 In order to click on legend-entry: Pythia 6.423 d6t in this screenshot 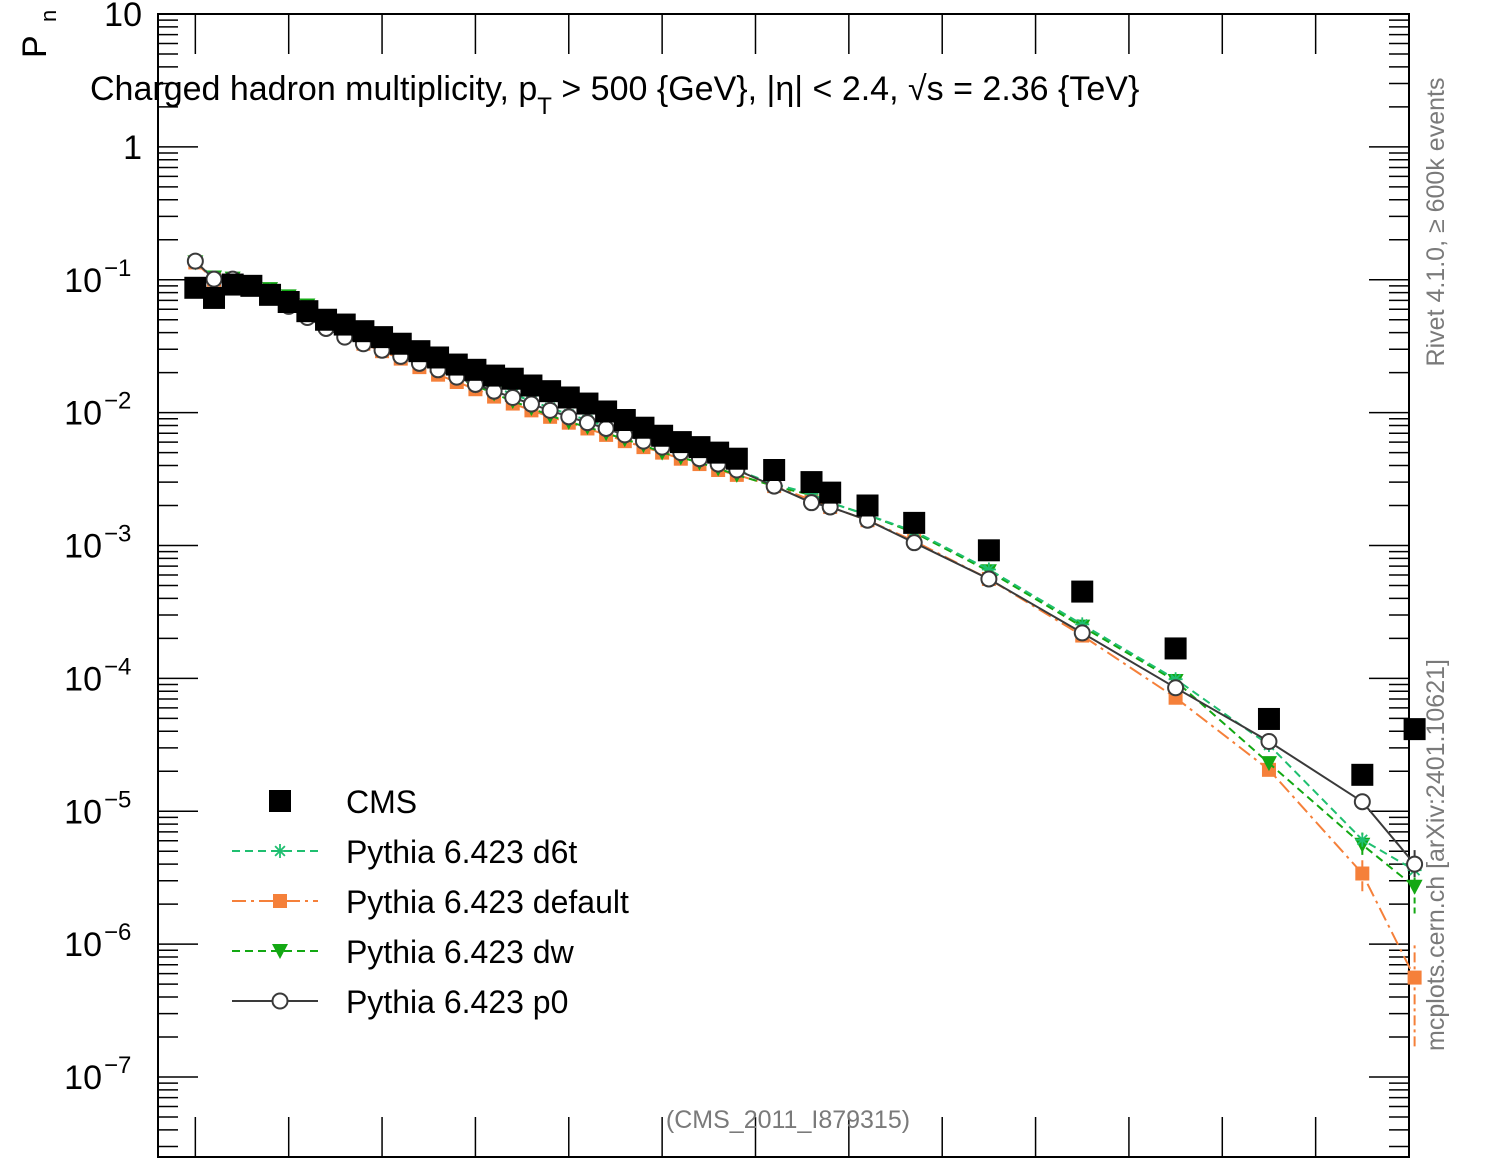, I will do `click(404, 852)`.